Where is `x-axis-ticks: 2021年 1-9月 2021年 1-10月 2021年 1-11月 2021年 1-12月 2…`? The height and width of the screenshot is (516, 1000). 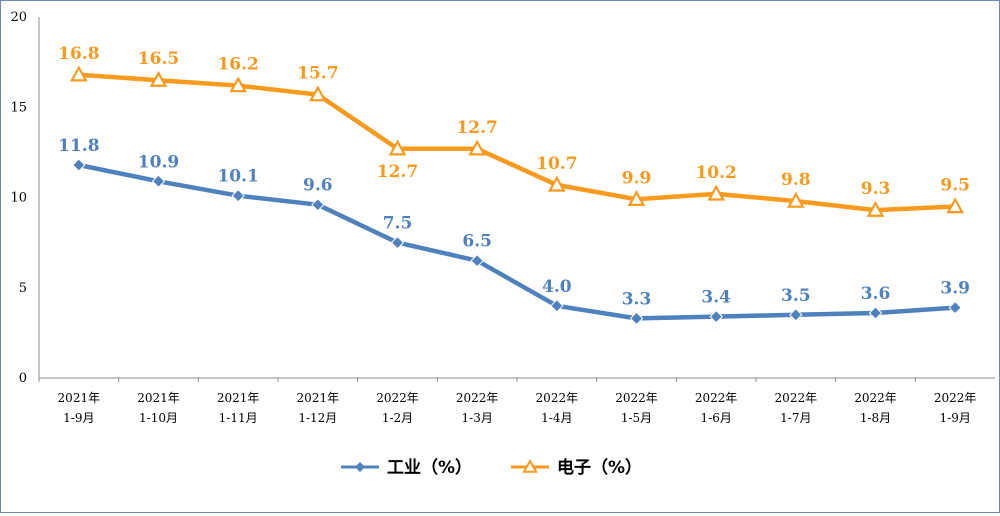 x-axis-ticks: 2021年 1-9月 2021年 1-10月 2021年 1-11月 2021年 1-12月 2… is located at coordinates (507, 401).